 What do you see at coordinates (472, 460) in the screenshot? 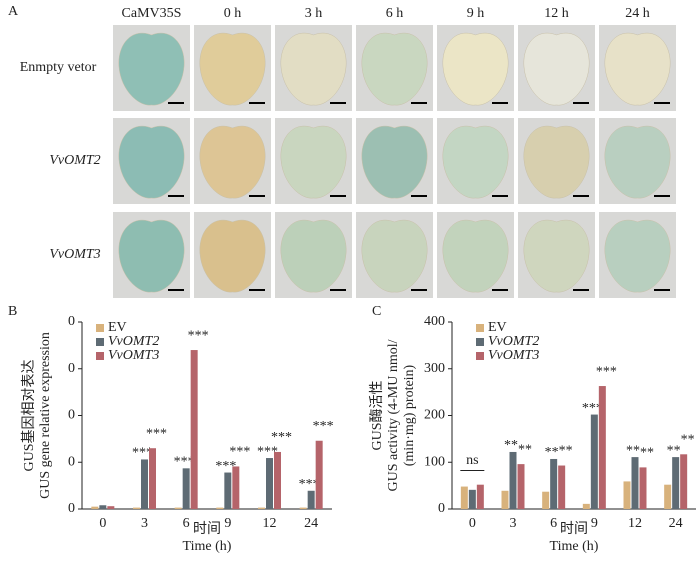
I see `annotation: ns` at bounding box center [472, 460].